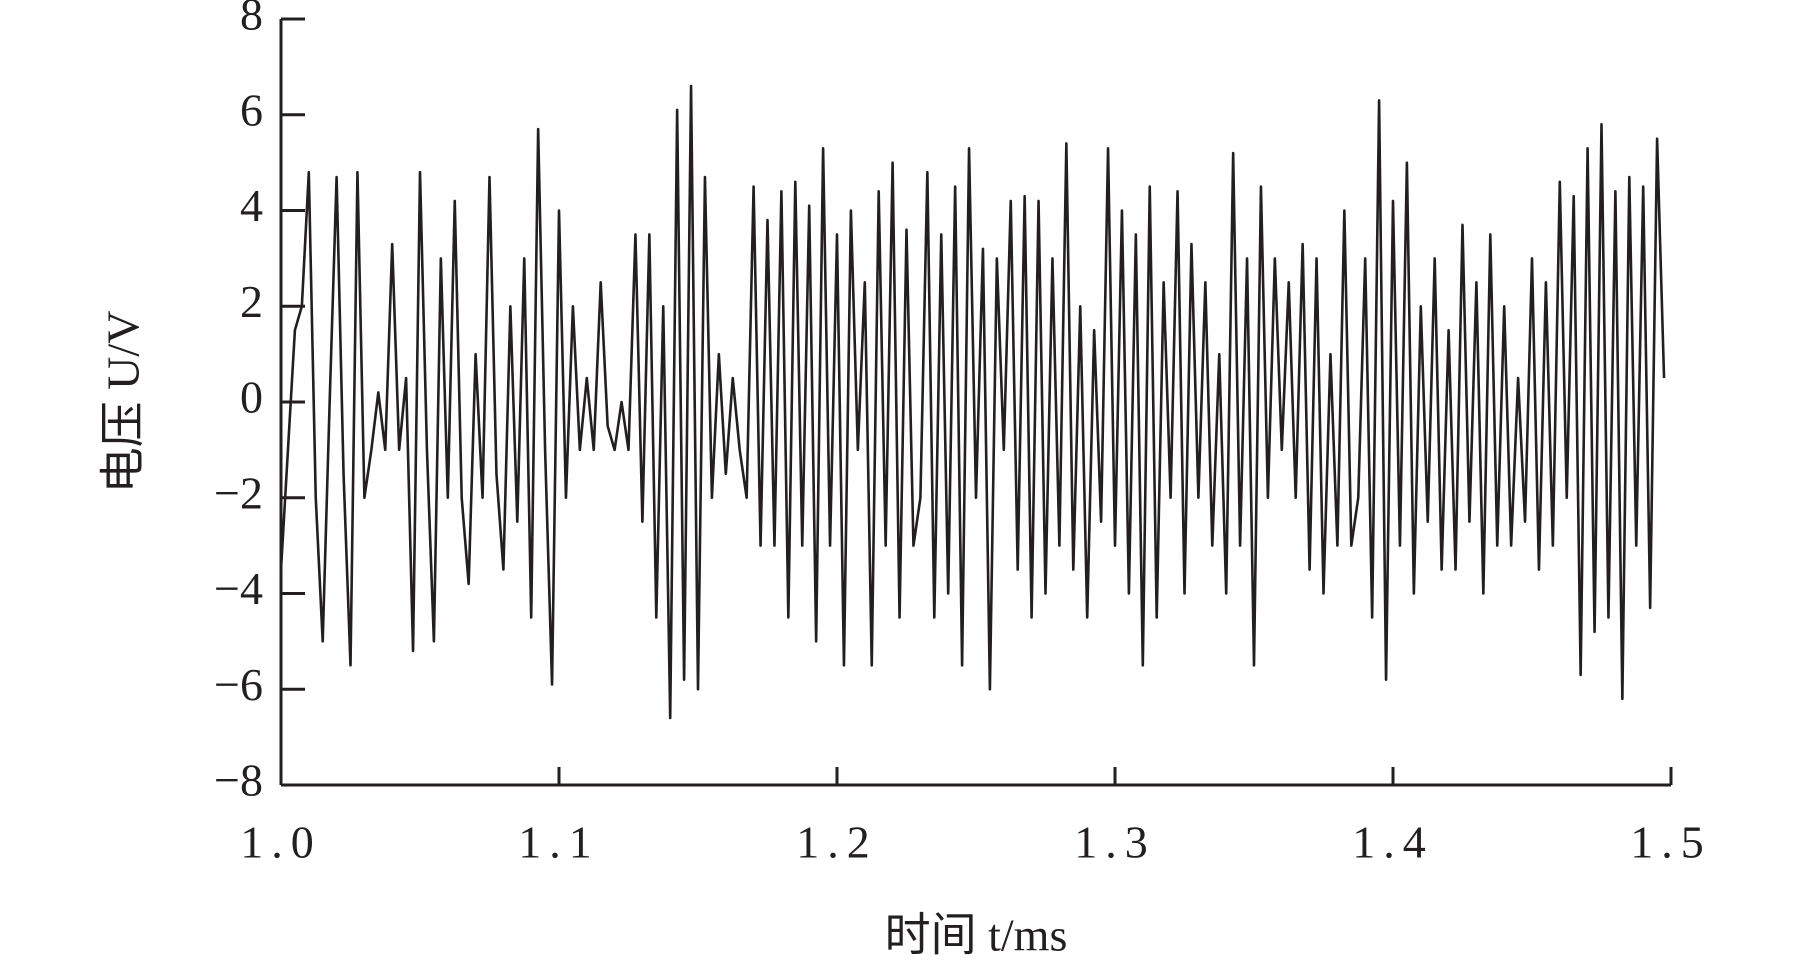 Image resolution: width=1819 pixels, height=976 pixels. Describe the element at coordinates (559, 842) in the screenshot. I see `x-tick-label: 1.1` at that location.